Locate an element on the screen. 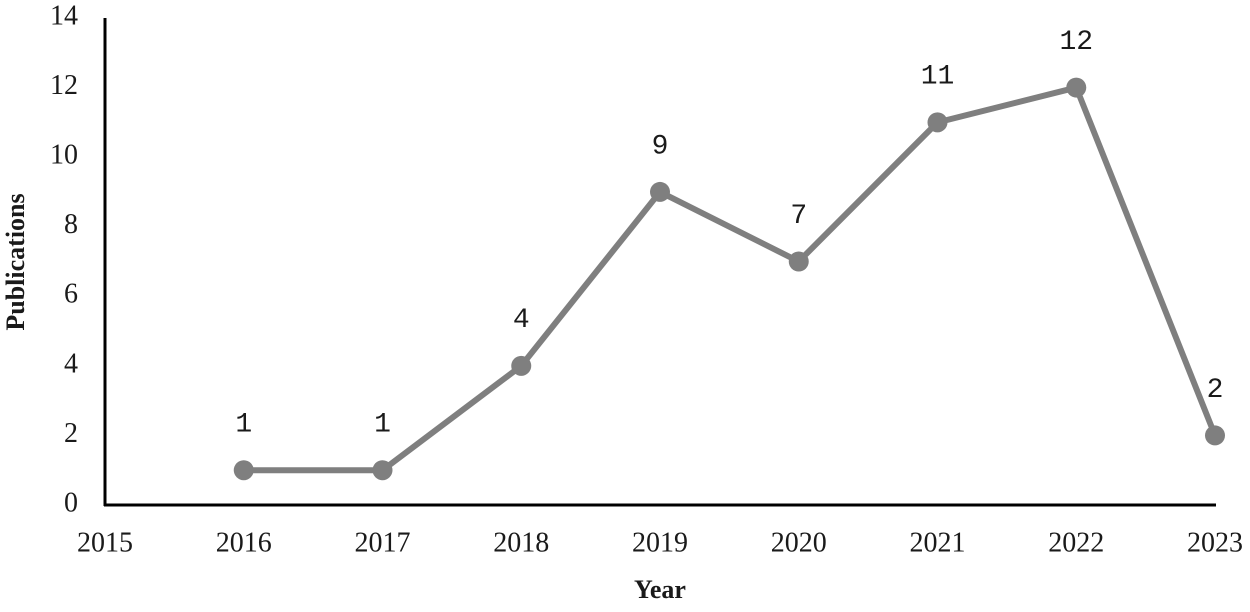 This screenshot has height=612, width=1250. x-axis-title: Year is located at coordinates (660, 589).